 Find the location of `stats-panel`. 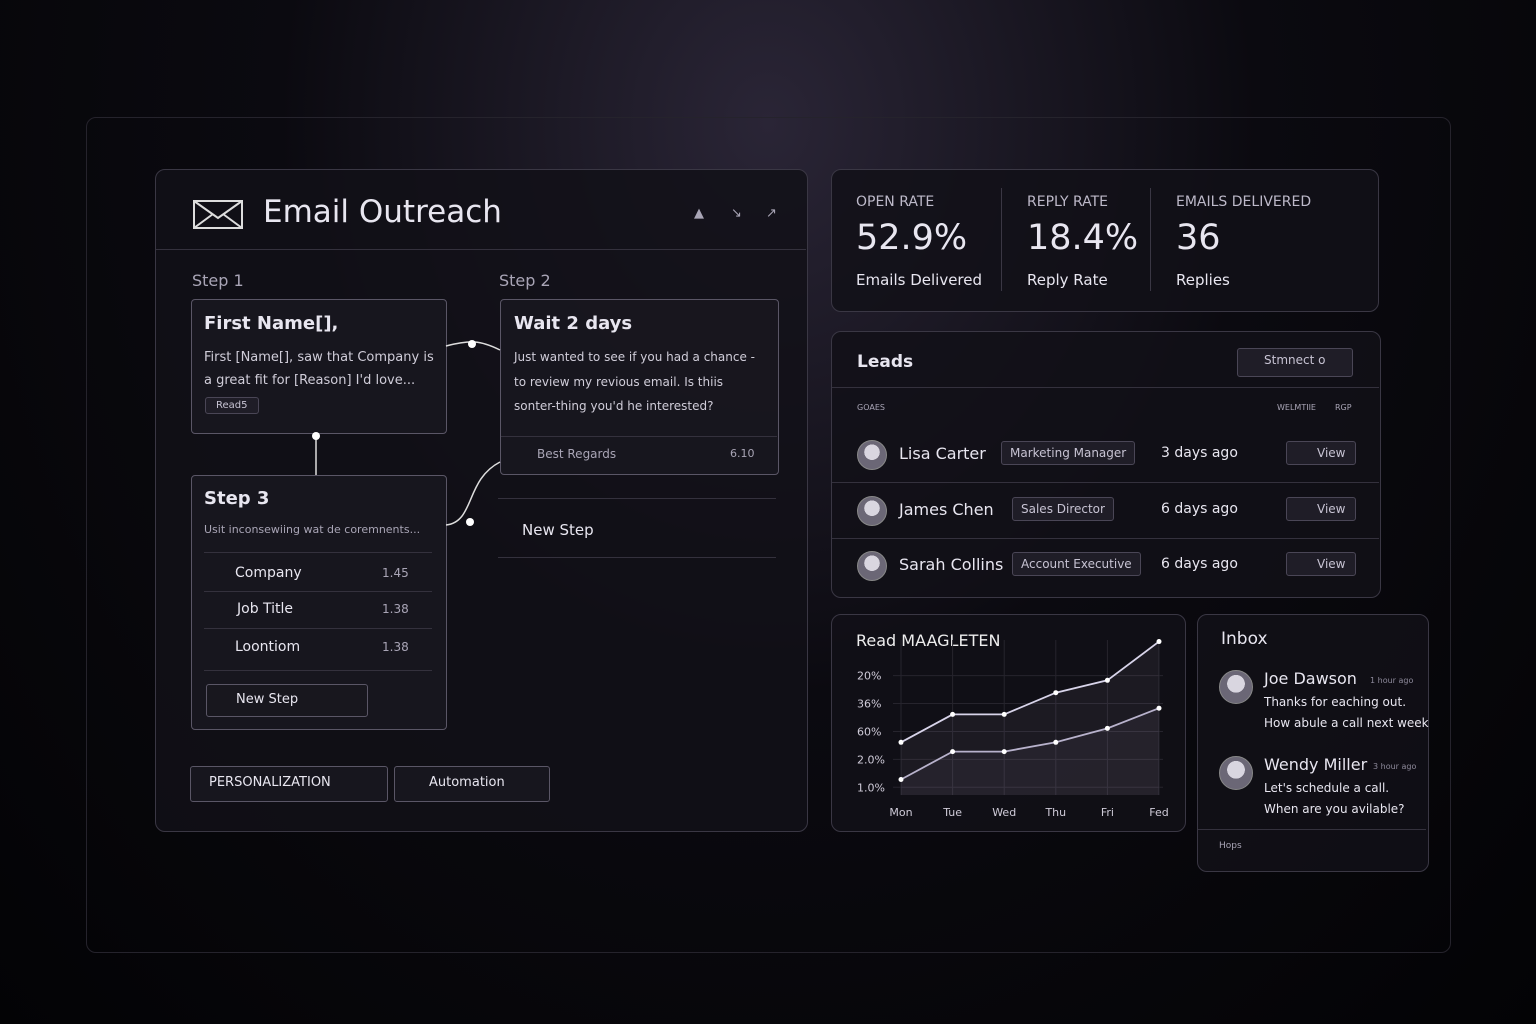

stats-panel is located at coordinates (1105, 240).